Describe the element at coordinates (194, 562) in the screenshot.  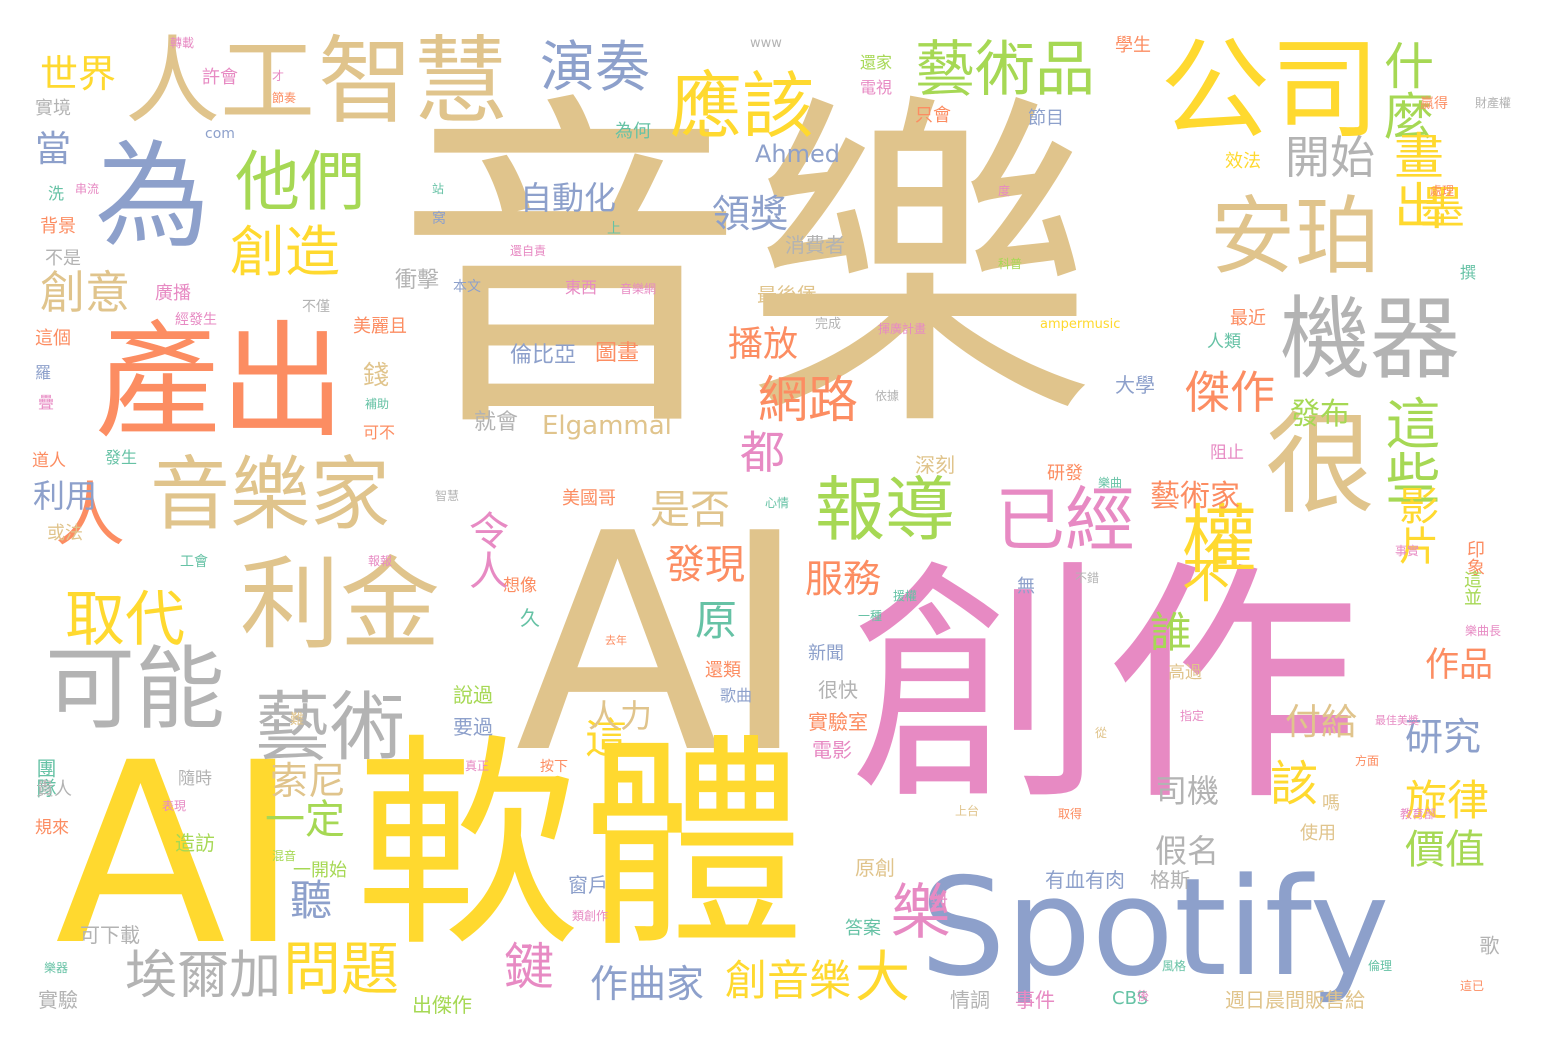
I see `cloud-word: 工會` at that location.